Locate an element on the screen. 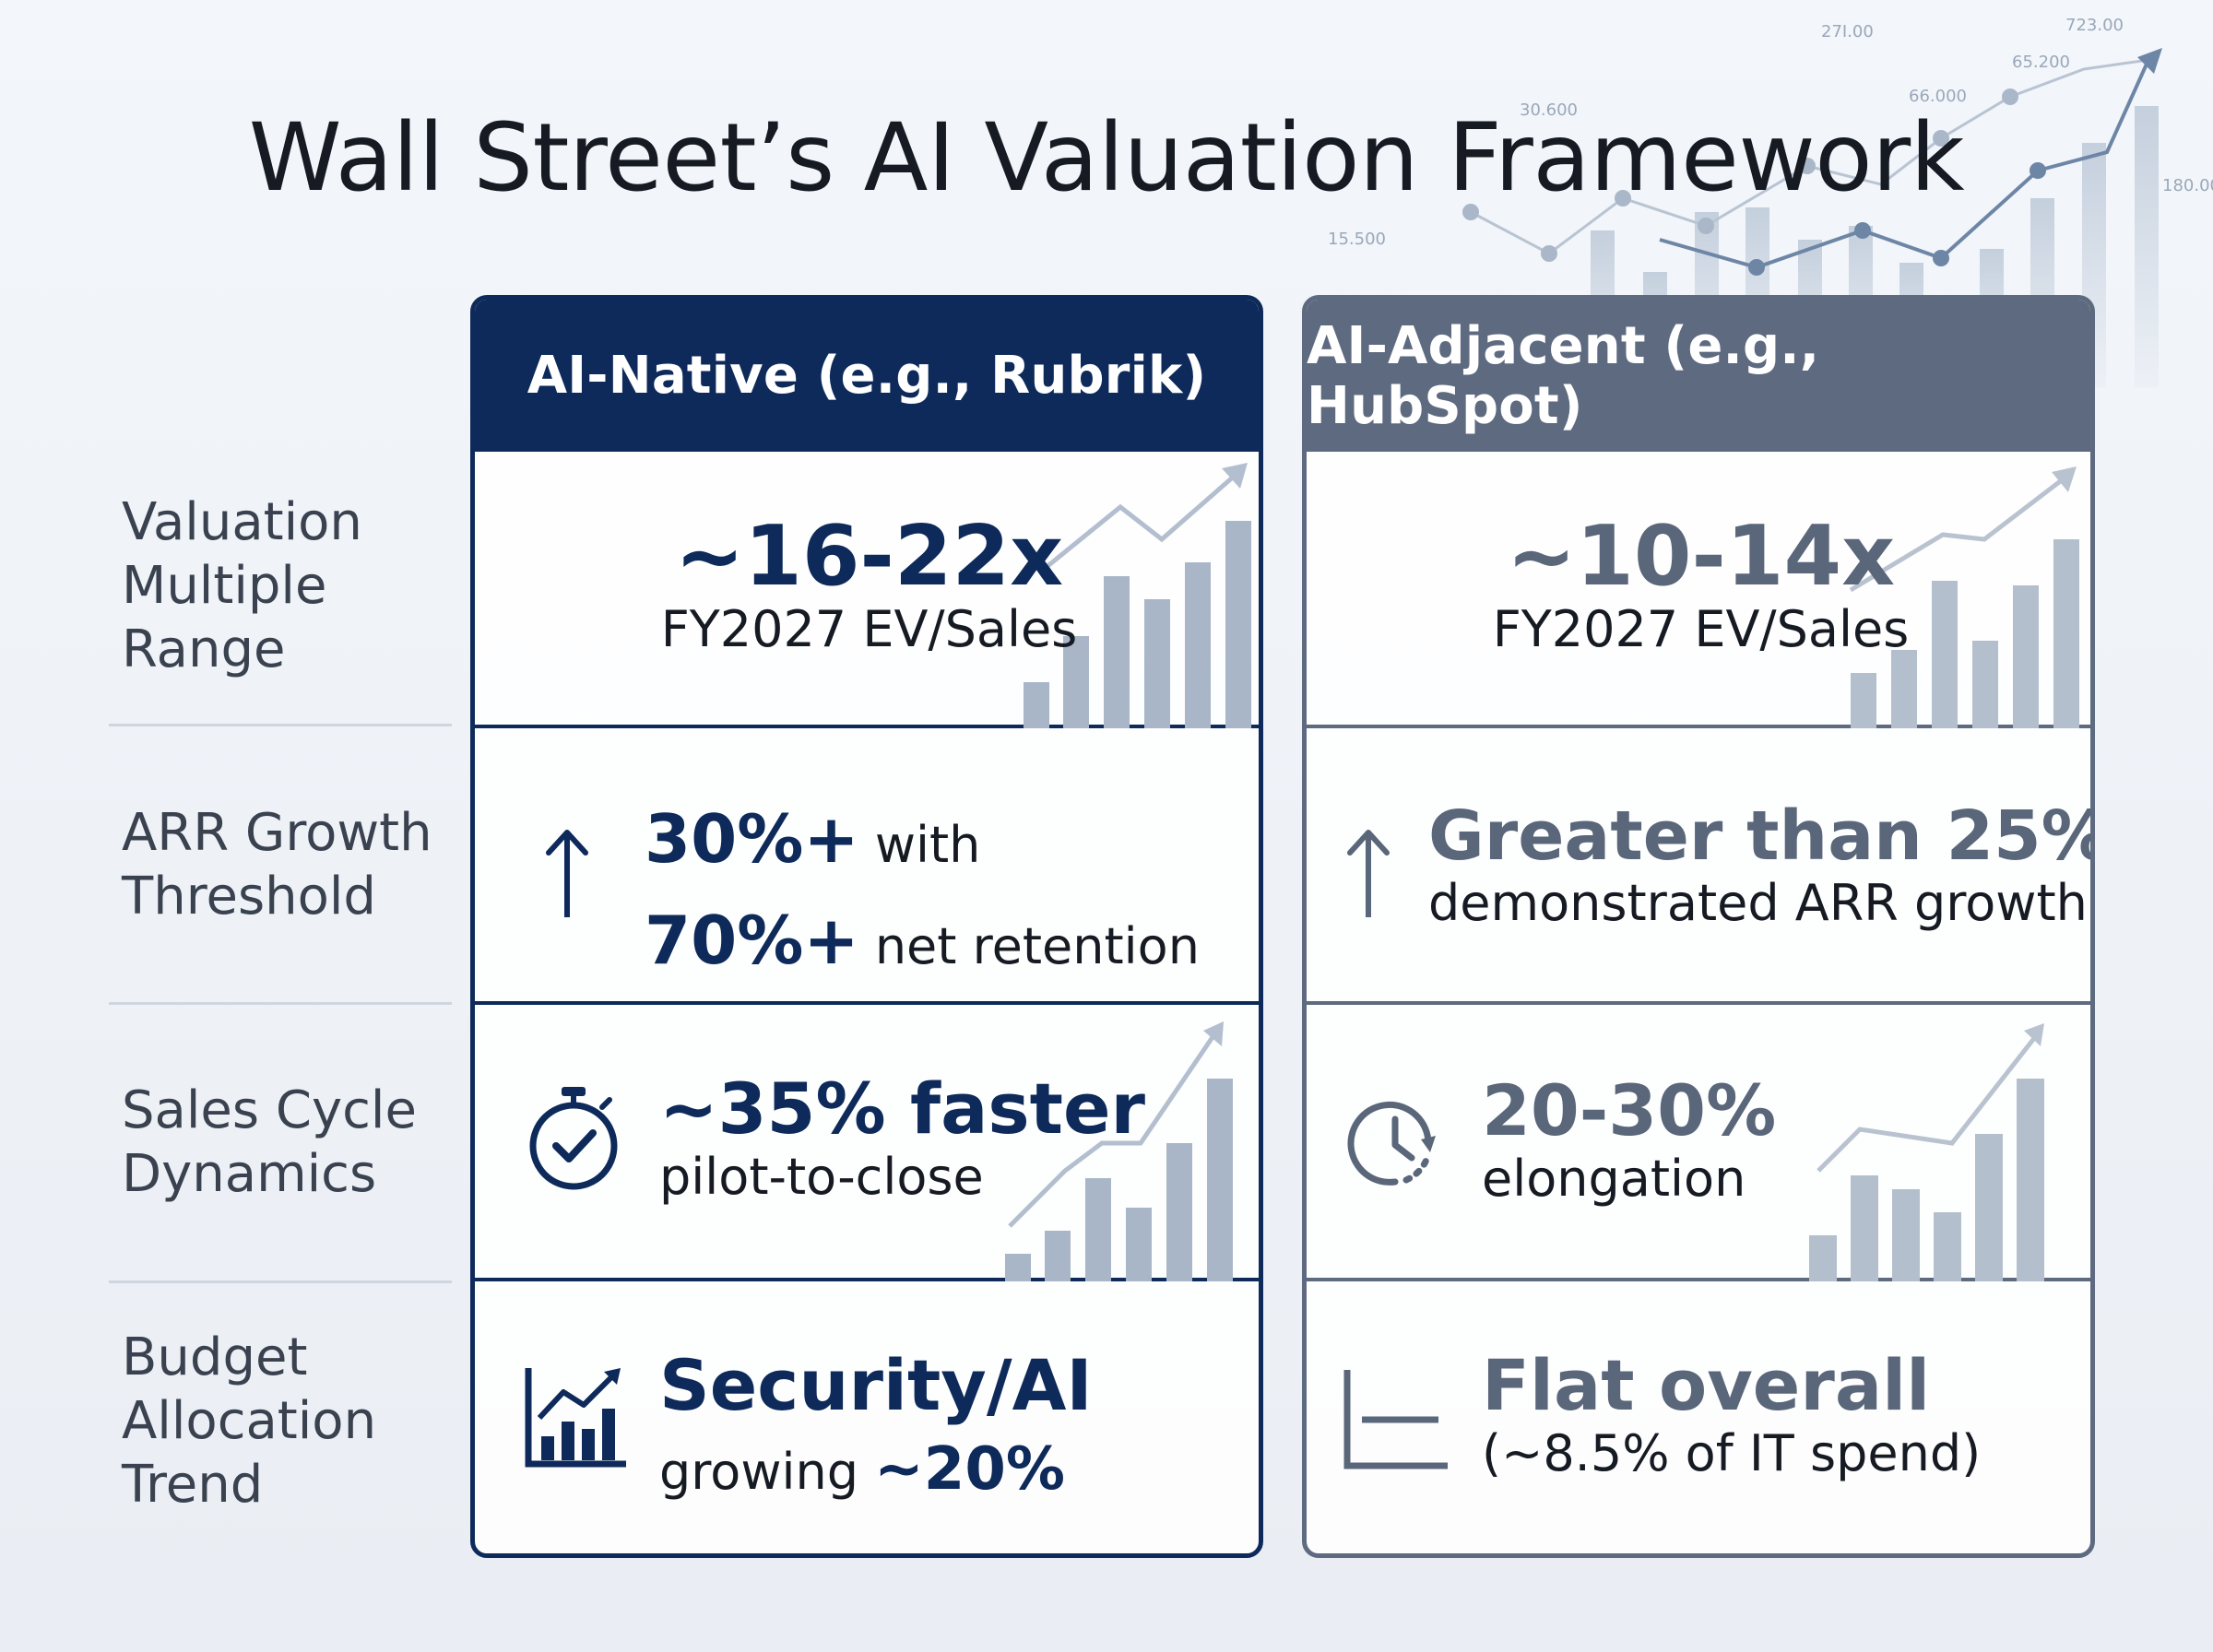  stopwatch-check-icon is located at coordinates (573, 1138).